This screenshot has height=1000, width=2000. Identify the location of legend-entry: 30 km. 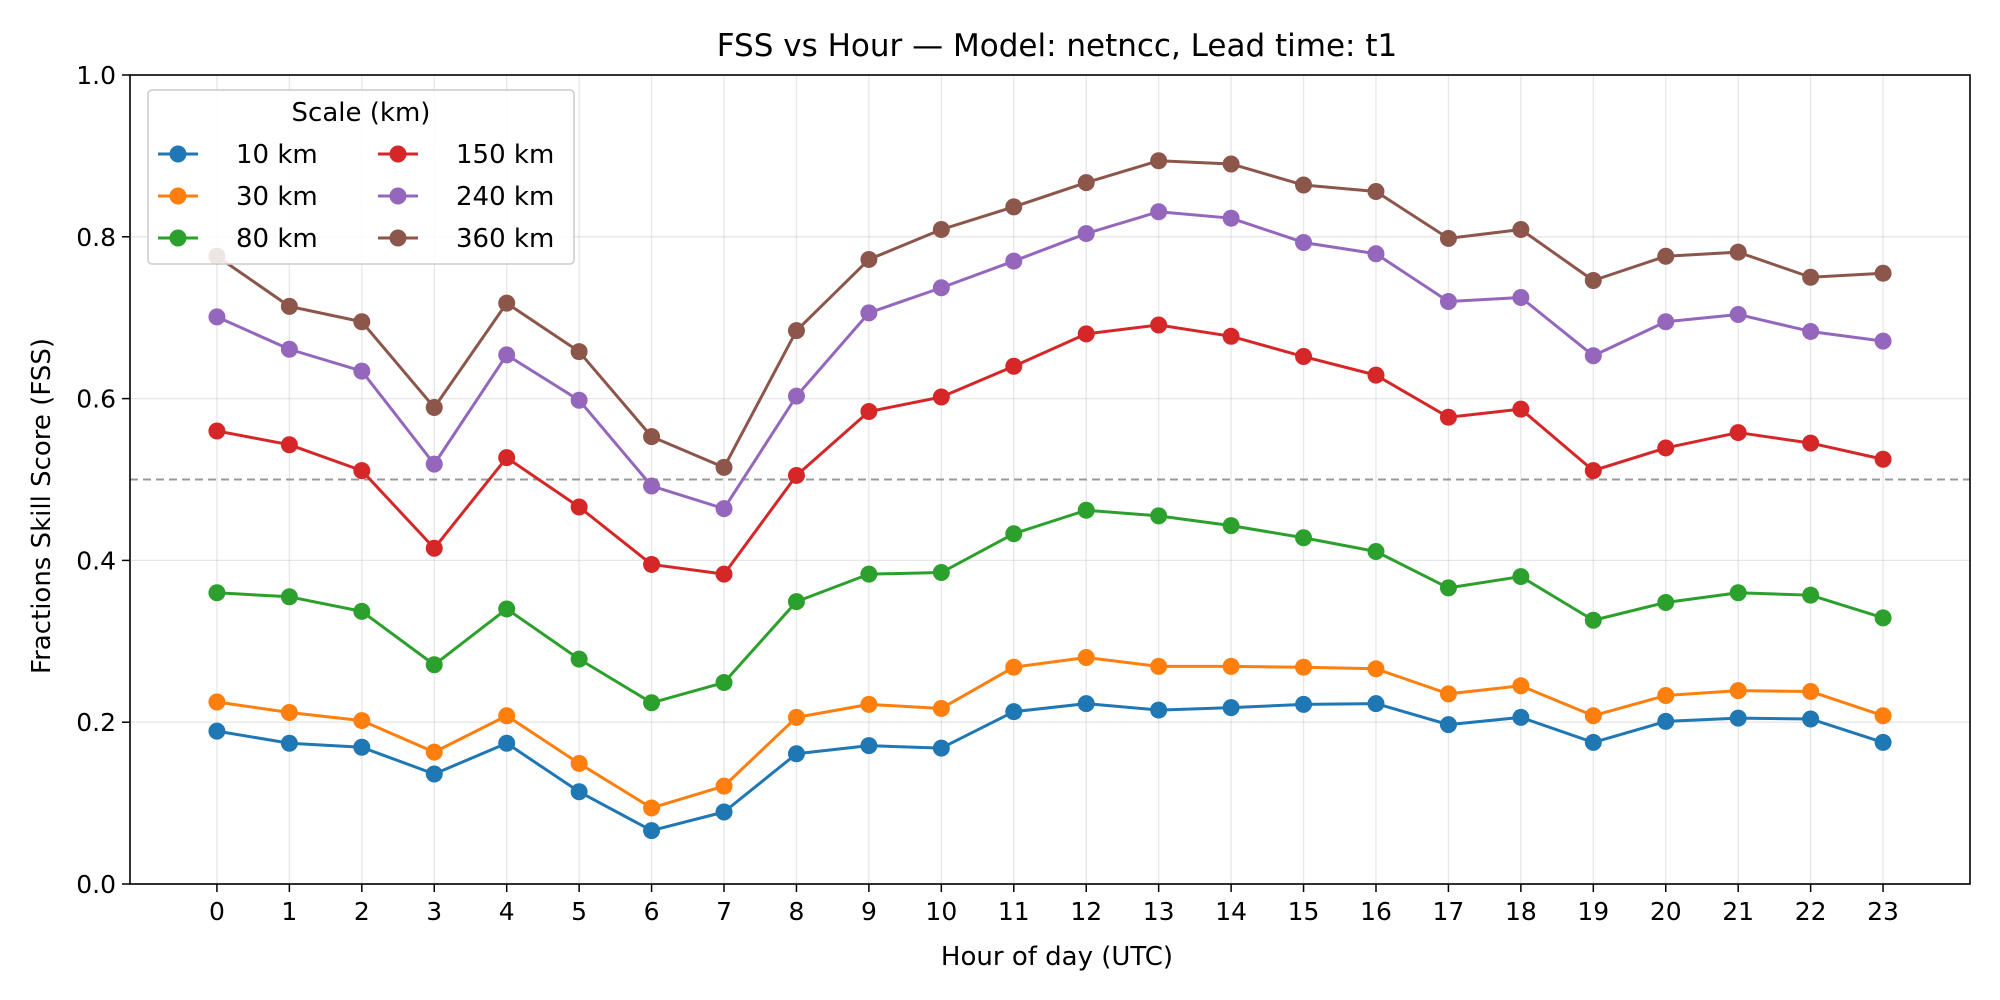
(238, 197).